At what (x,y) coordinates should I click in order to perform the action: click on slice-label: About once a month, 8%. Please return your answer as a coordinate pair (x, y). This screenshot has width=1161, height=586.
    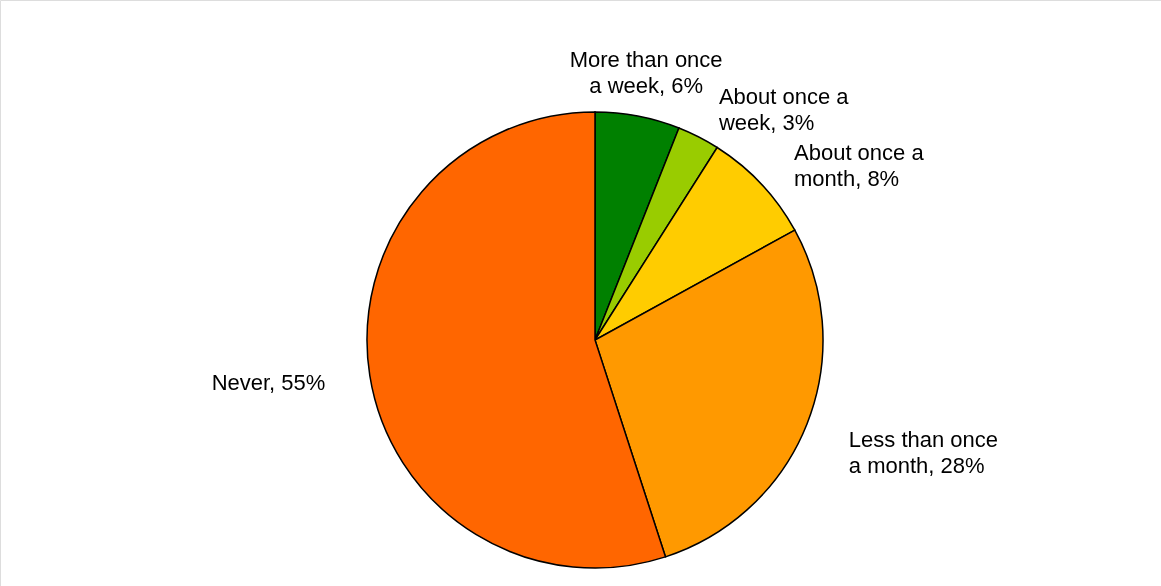
    Looking at the image, I should click on (859, 166).